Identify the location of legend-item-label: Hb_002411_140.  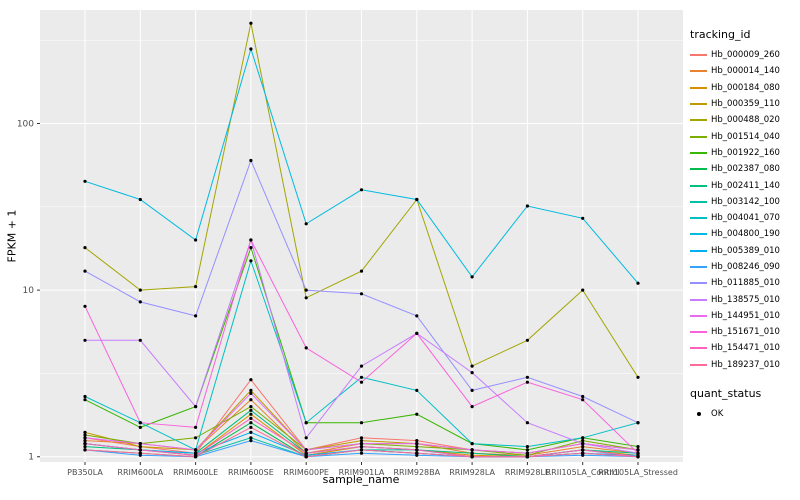
(745, 185).